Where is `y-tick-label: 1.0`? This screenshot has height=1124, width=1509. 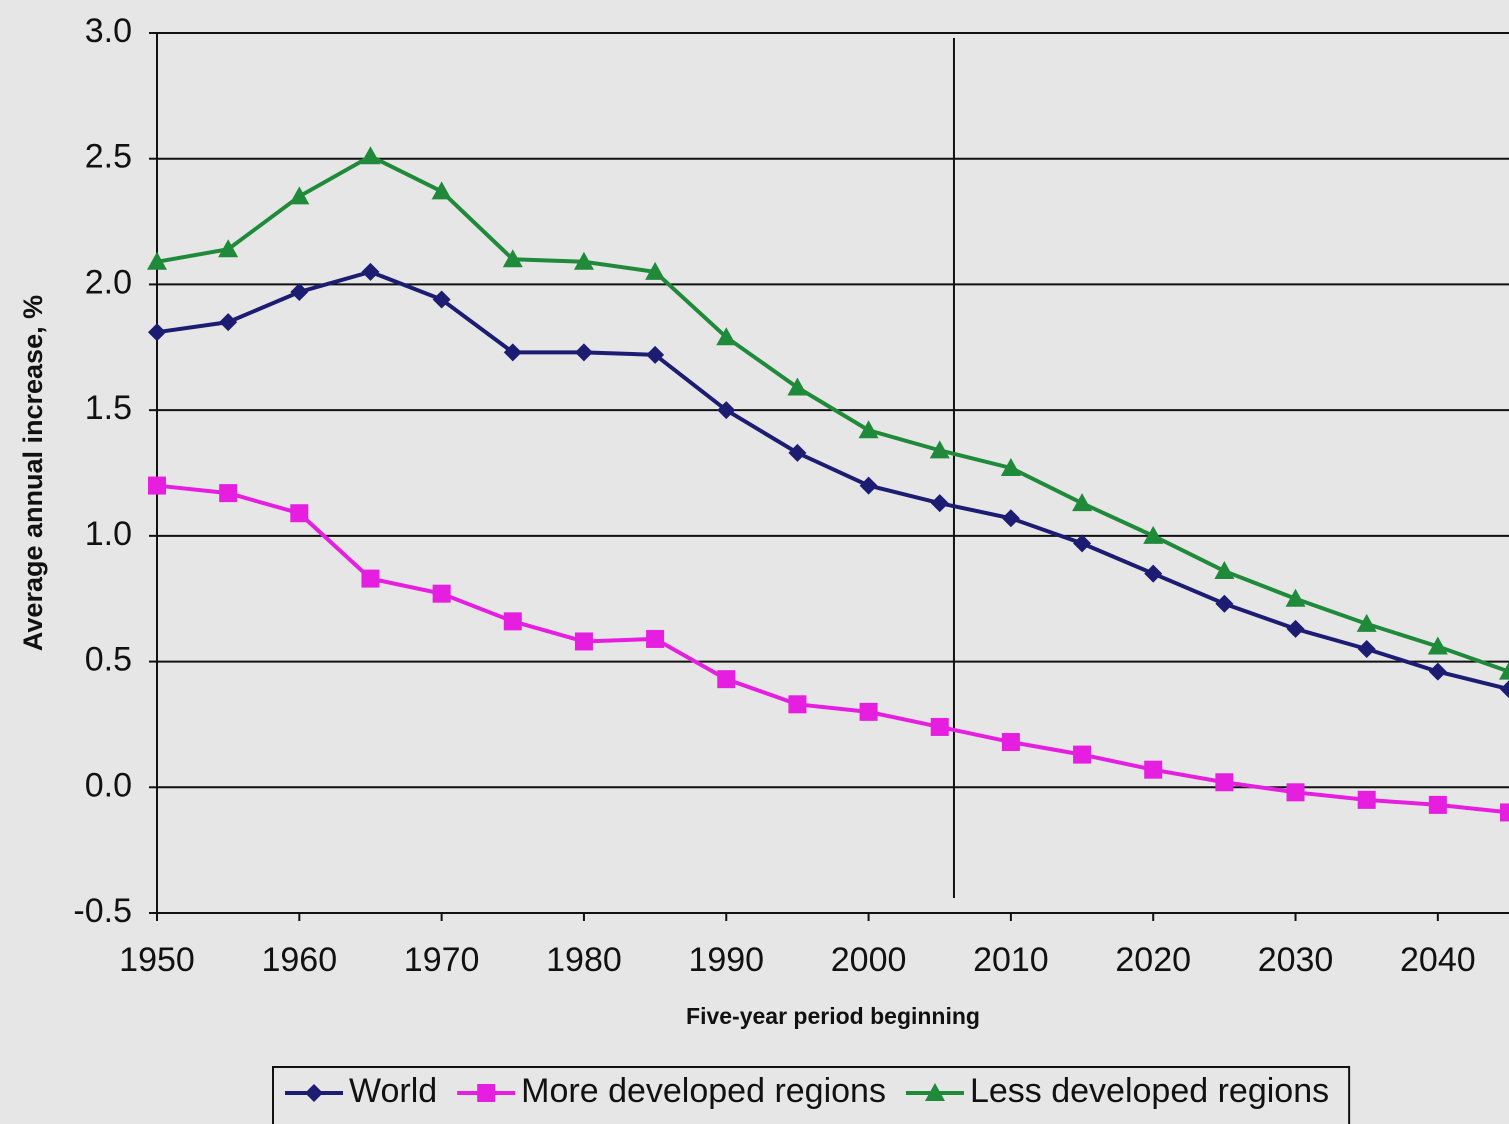 y-tick-label: 1.0 is located at coordinates (108, 534).